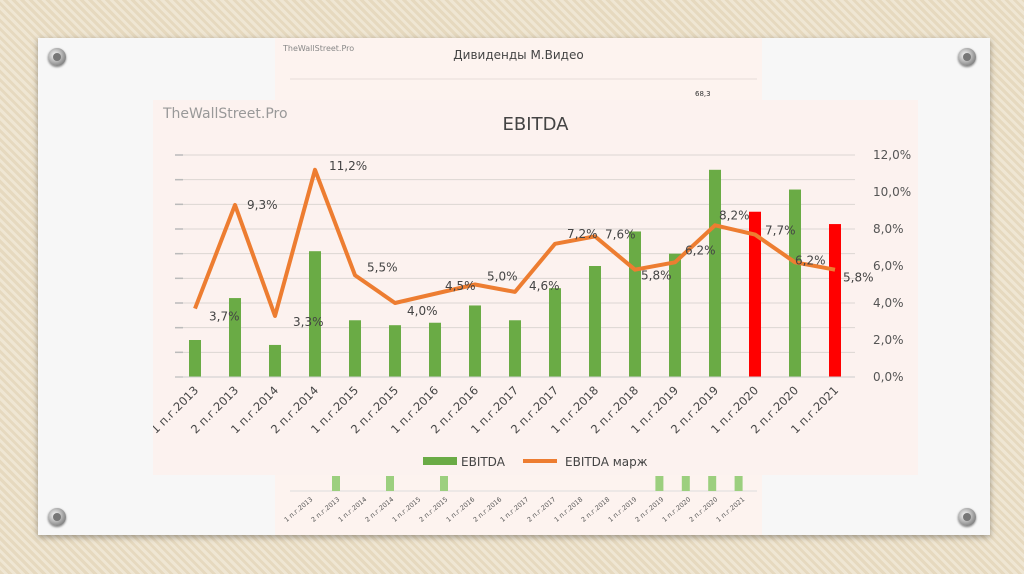 The width and height of the screenshot is (1024, 574). Describe the element at coordinates (262, 205) in the screenshot. I see `data-label: 9,3%` at that location.